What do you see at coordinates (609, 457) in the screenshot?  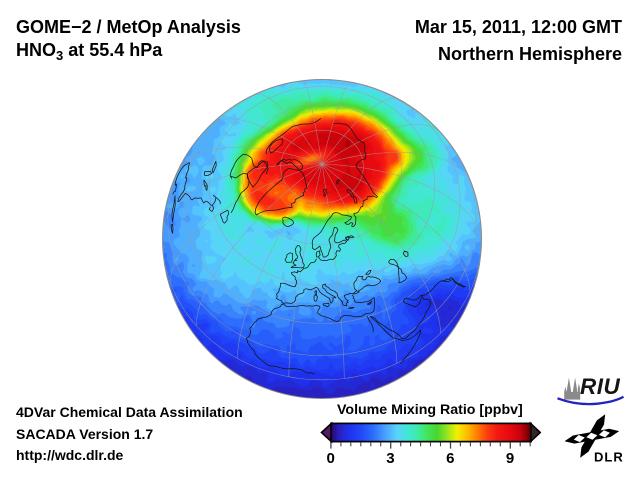 I see `svg-text: DLR` at bounding box center [609, 457].